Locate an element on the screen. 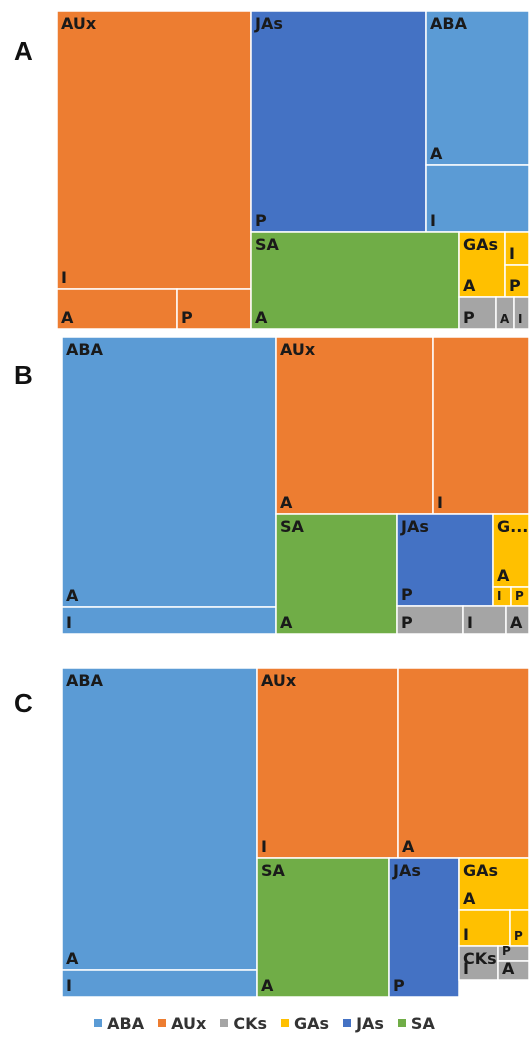 This screenshot has height=1042, width=529. panel-label-b: B is located at coordinates (23, 375).